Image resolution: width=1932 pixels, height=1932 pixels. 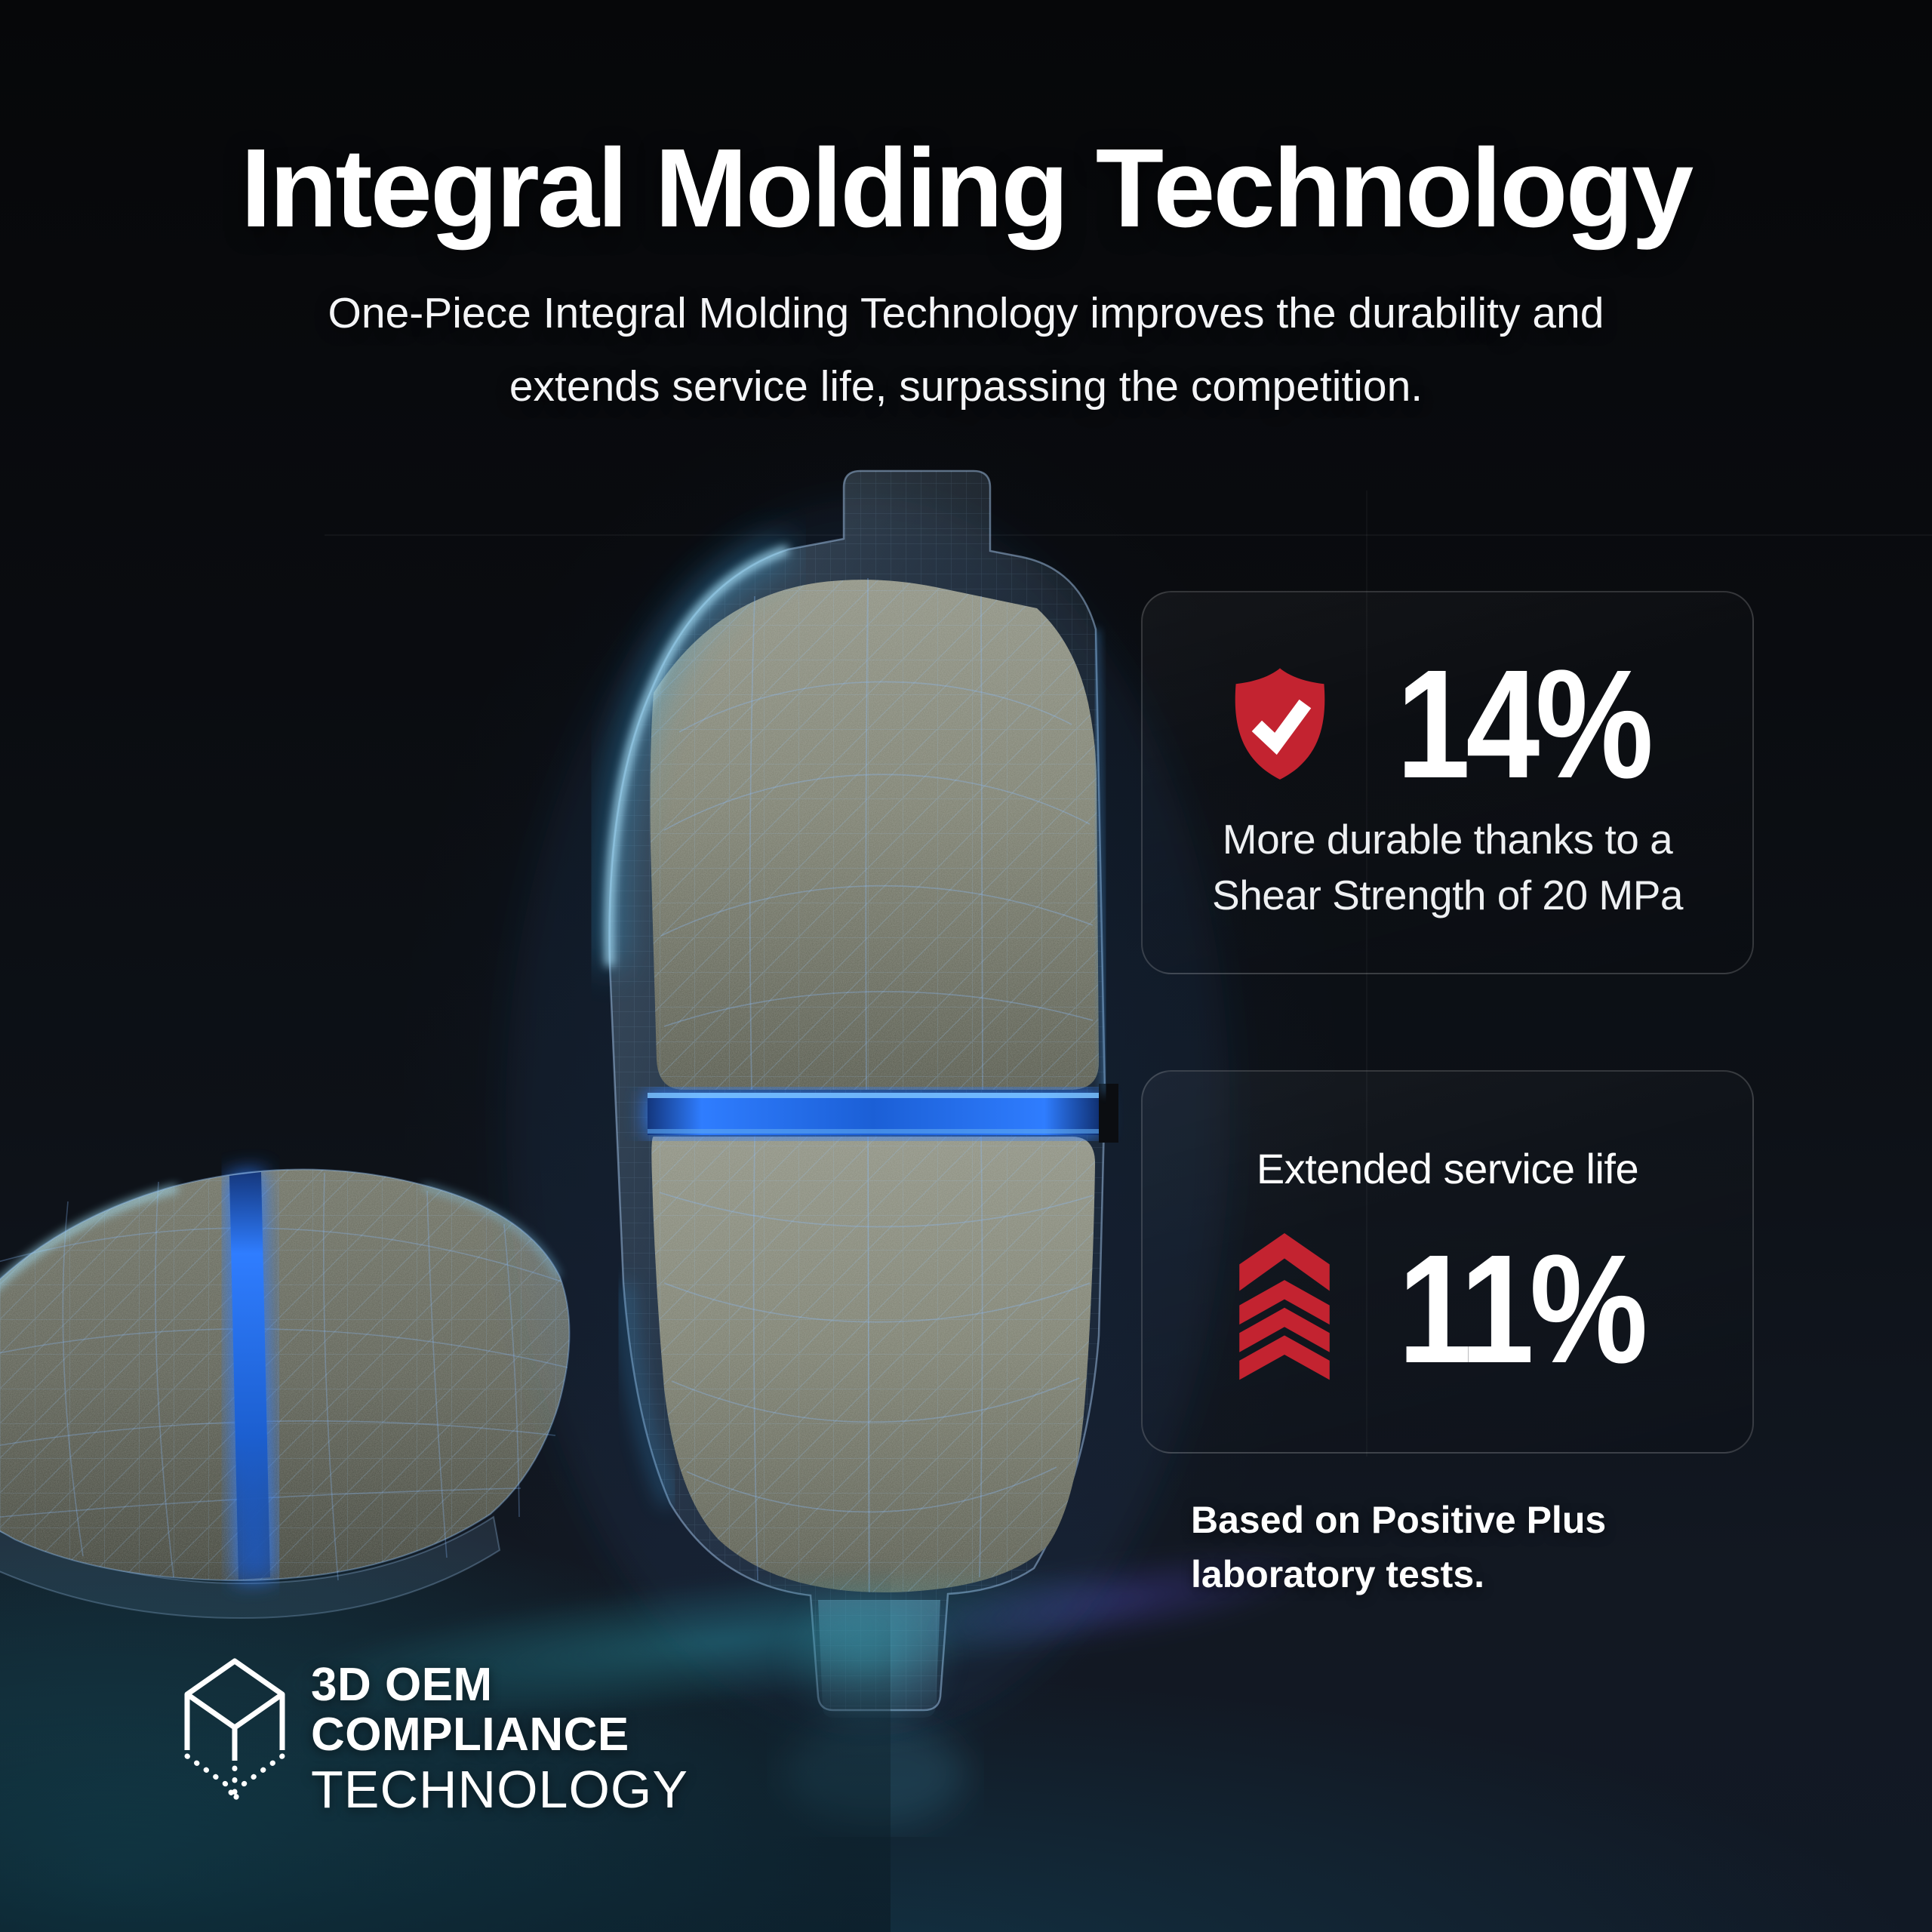 What do you see at coordinates (1522, 1309) in the screenshot?
I see `service-life-value: 11%` at bounding box center [1522, 1309].